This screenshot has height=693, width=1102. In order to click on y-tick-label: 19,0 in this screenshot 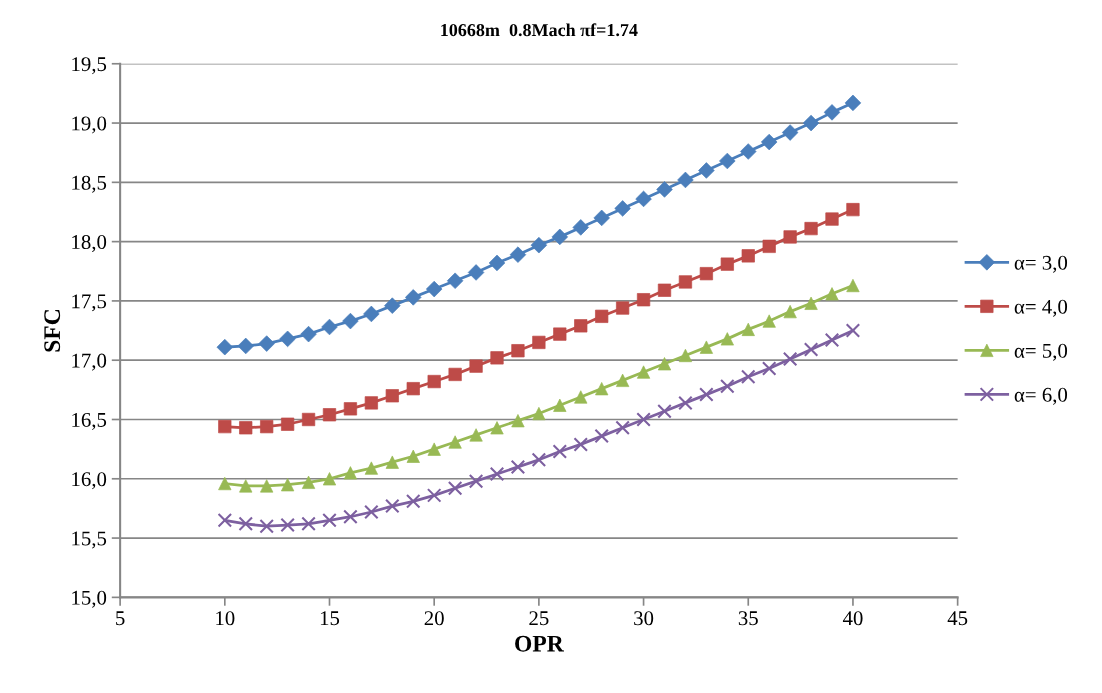, I will do `click(89, 125)`.